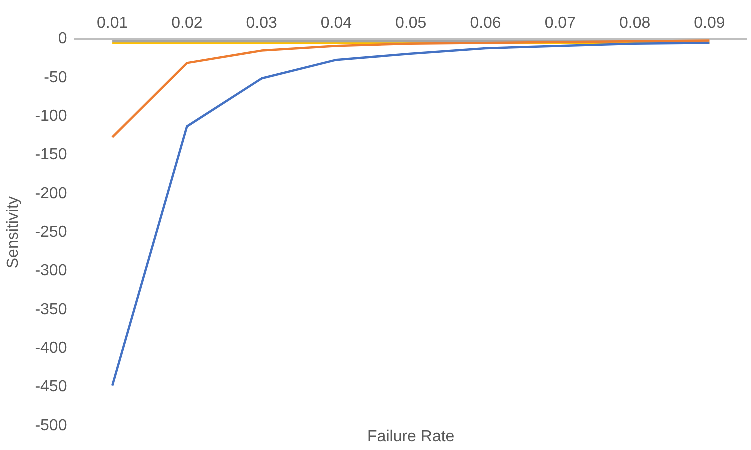 This screenshot has width=751, height=450. Describe the element at coordinates (336, 23) in the screenshot. I see `x-tick-label: 0.04` at that location.